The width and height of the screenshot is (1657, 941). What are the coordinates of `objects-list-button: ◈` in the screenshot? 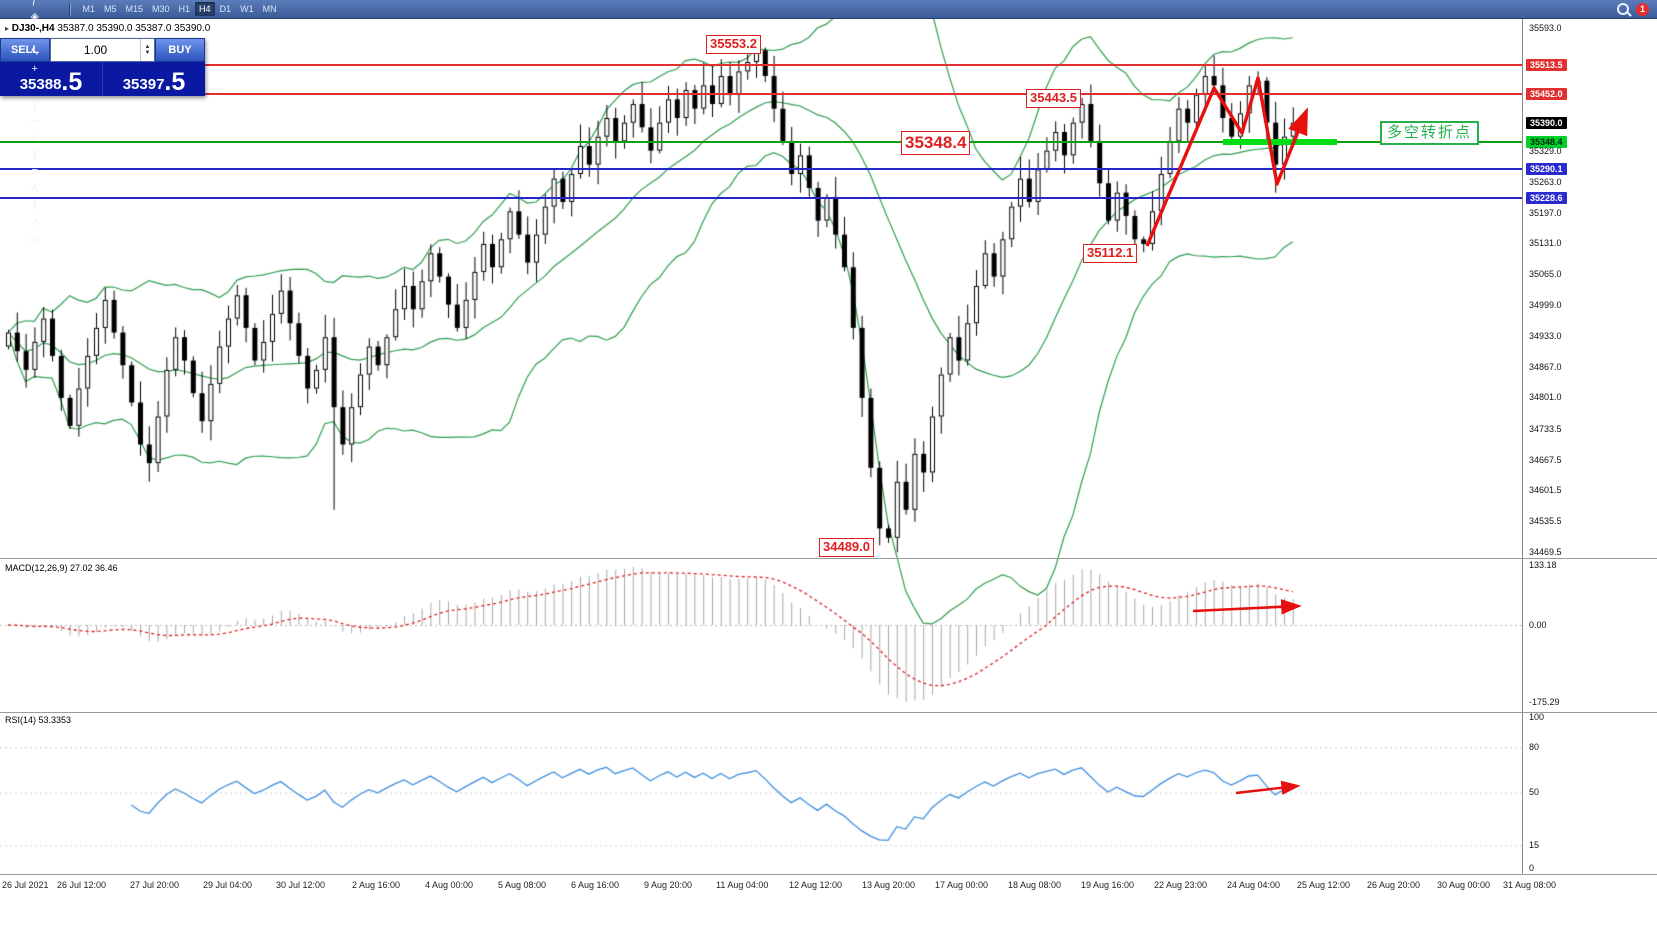 It's located at (34, 17).